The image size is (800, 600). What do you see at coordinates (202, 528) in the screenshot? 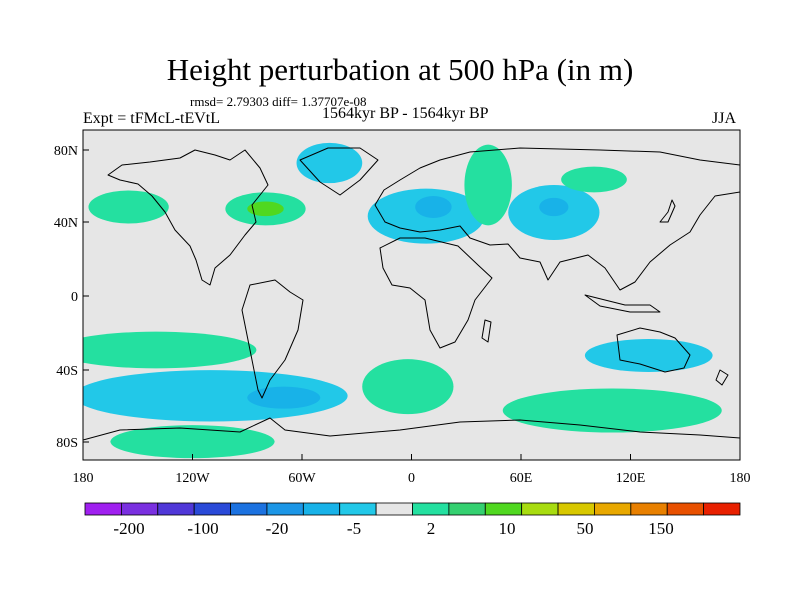
I see `colorbar-label: -100` at bounding box center [202, 528].